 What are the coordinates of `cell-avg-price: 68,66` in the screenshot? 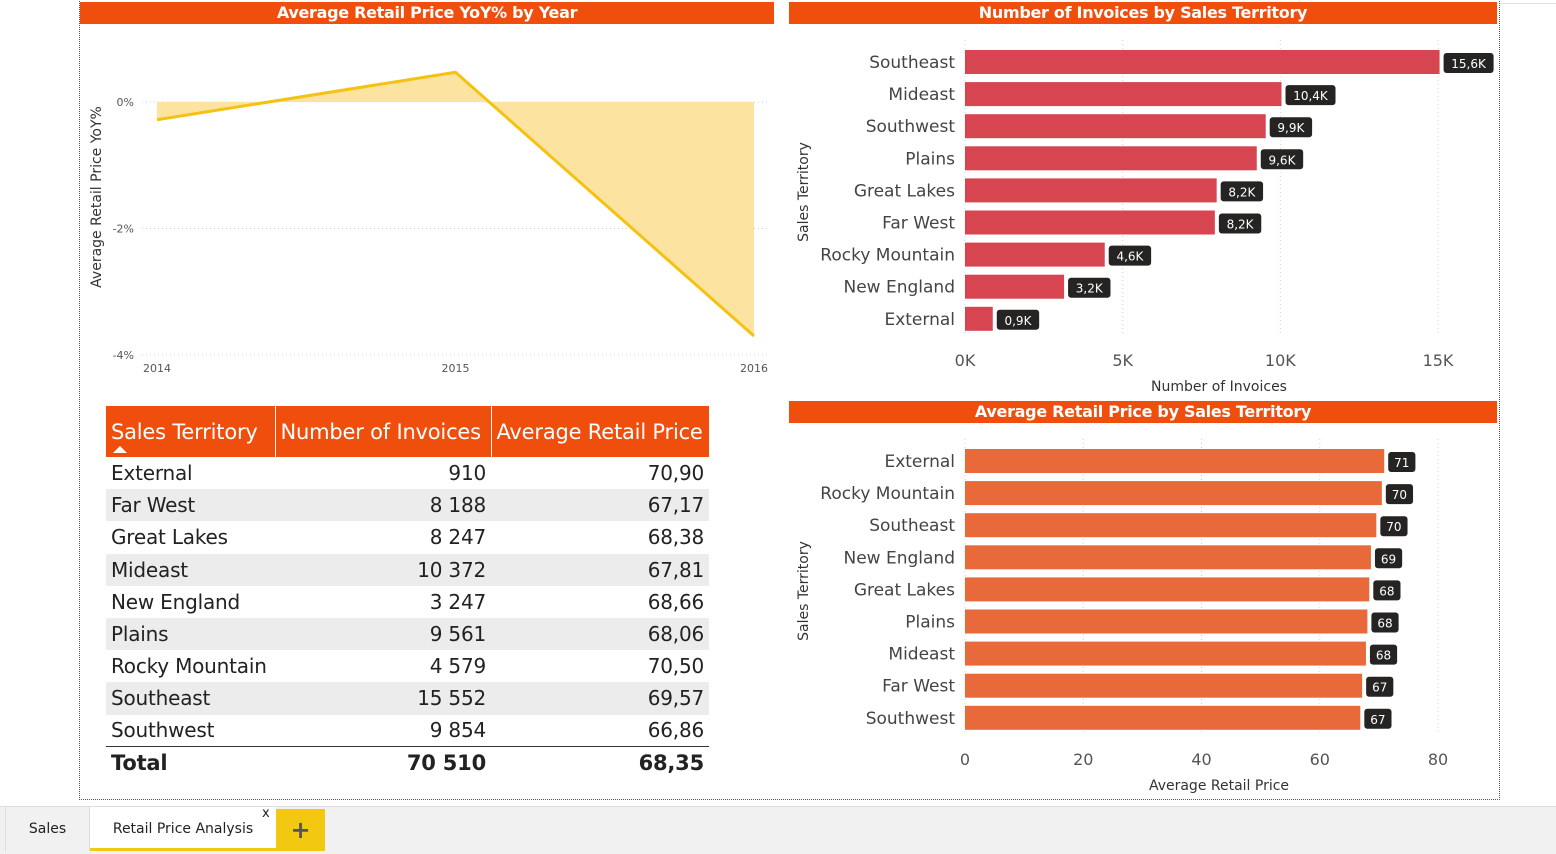 It's located at (675, 601).